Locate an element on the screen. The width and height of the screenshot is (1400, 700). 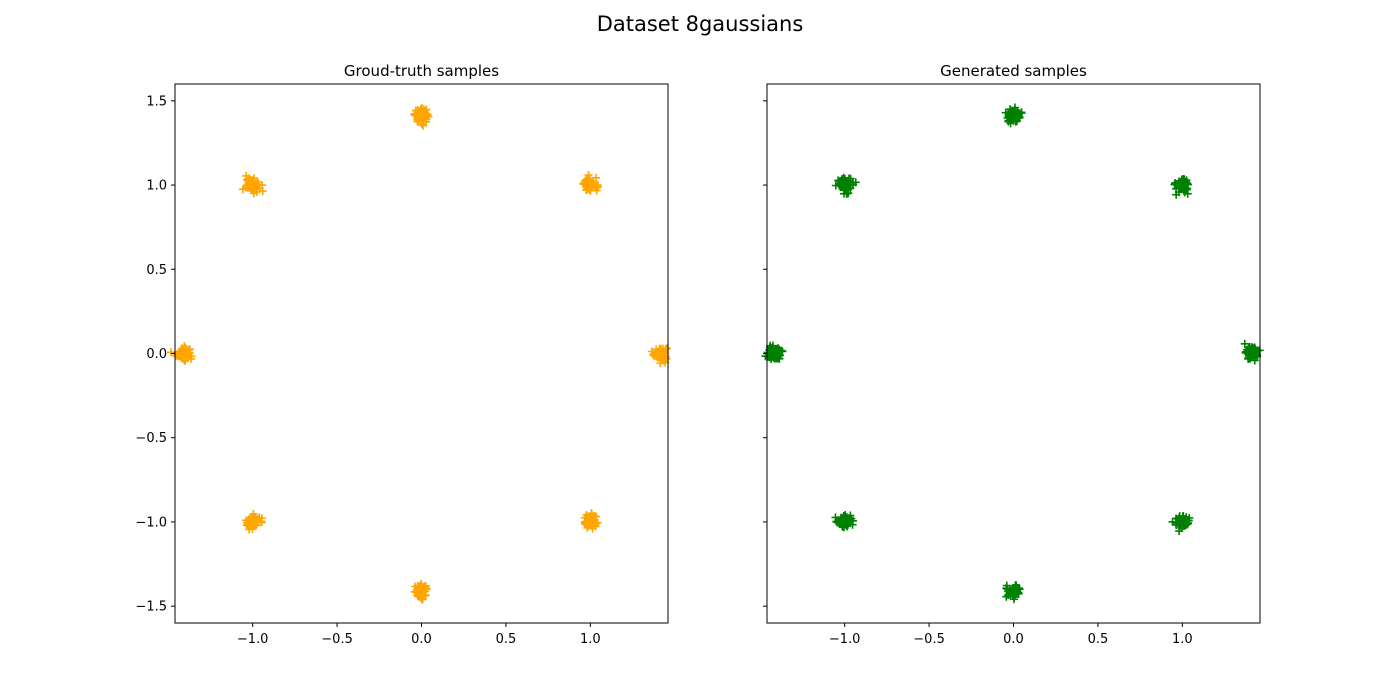
ground-truth-ytick-label: −1.5 is located at coordinates (151, 607).